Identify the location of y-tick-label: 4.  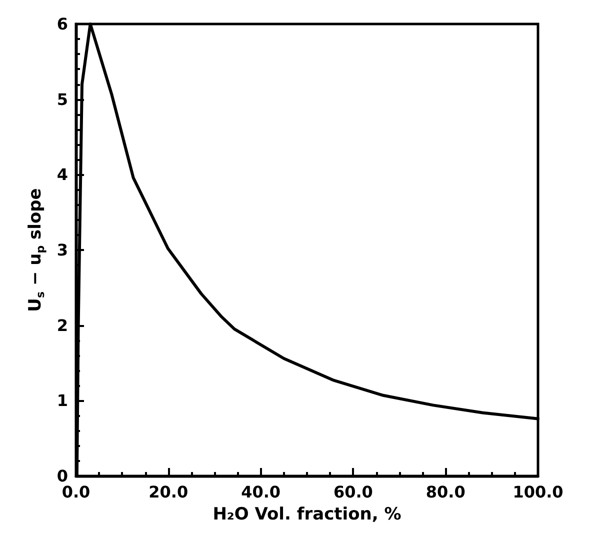
(62, 174).